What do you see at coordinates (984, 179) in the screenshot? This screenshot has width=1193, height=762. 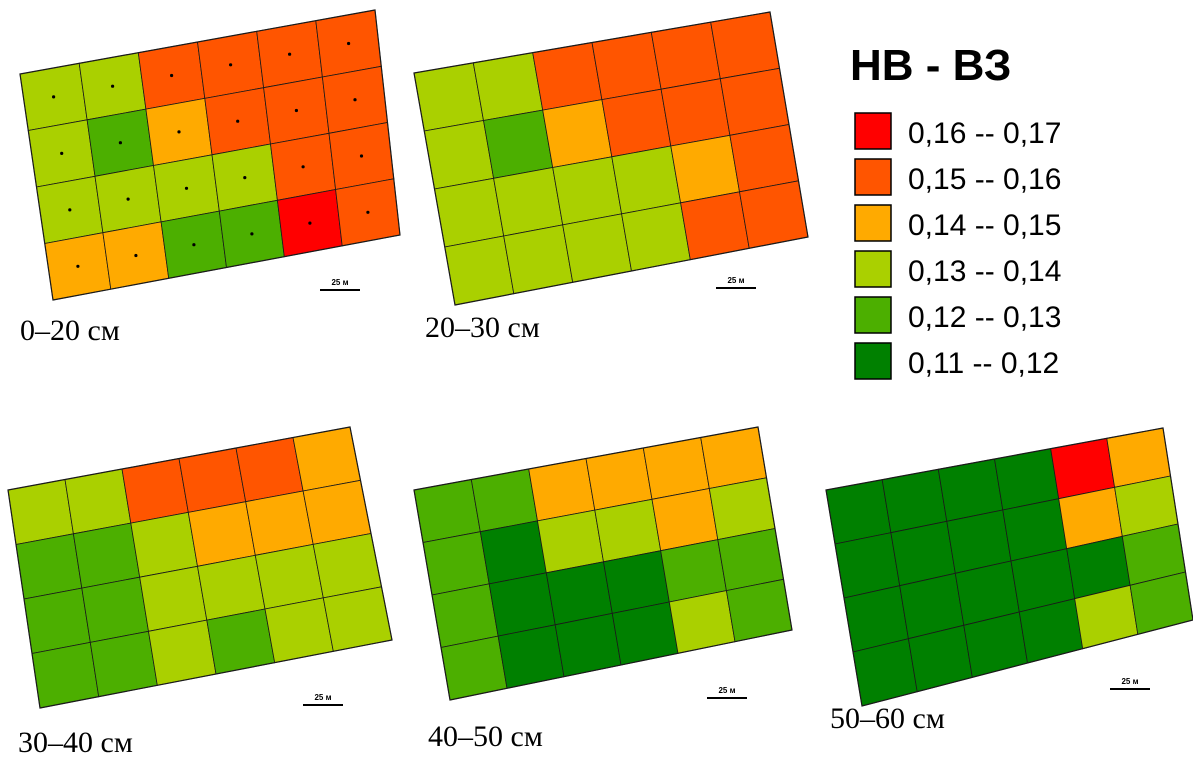 I see `legend-label: 0,15 -- 0,16` at bounding box center [984, 179].